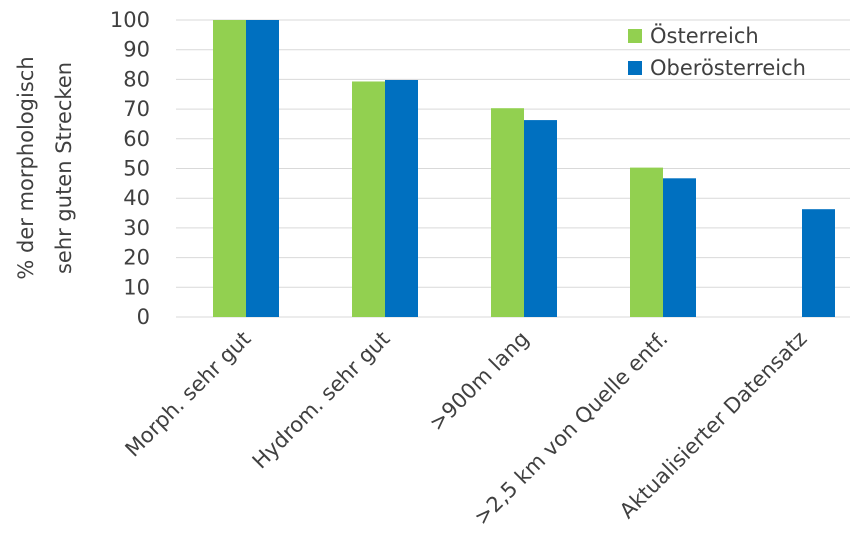 The image size is (862, 556). What do you see at coordinates (704, 35) in the screenshot?
I see `legend-label-oesterreich: Österreich` at bounding box center [704, 35].